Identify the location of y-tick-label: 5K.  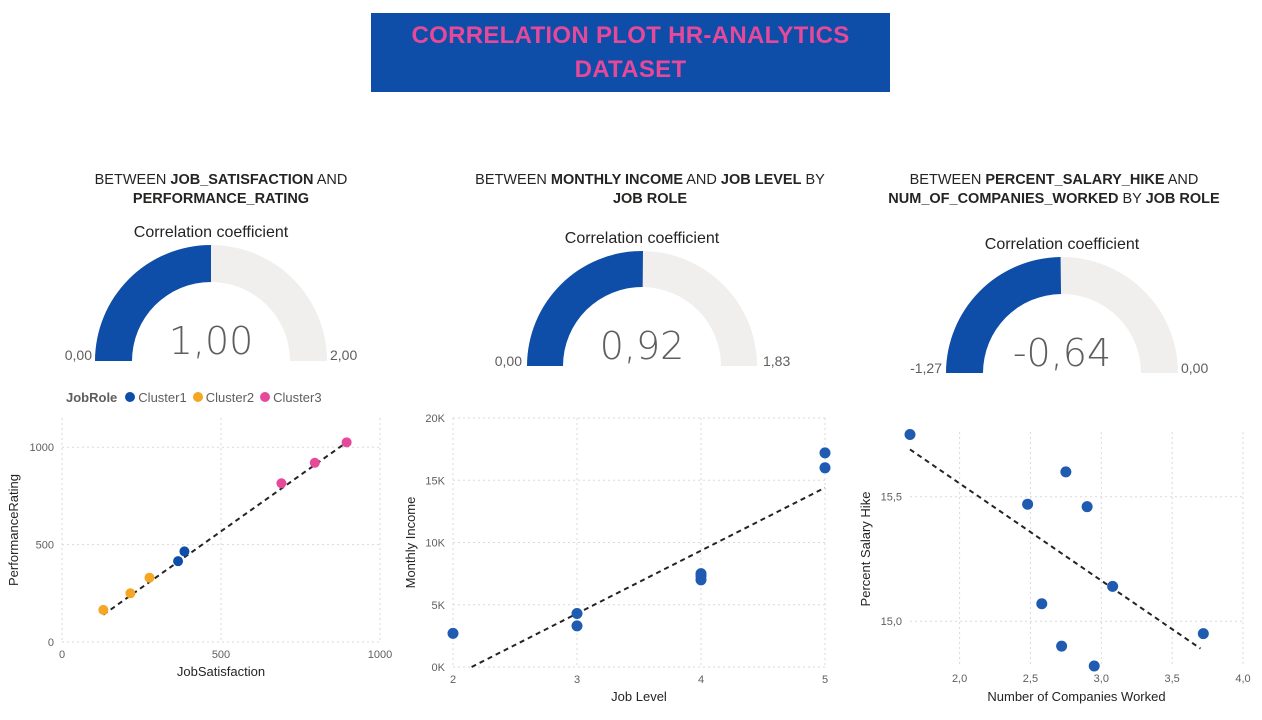
(439, 606).